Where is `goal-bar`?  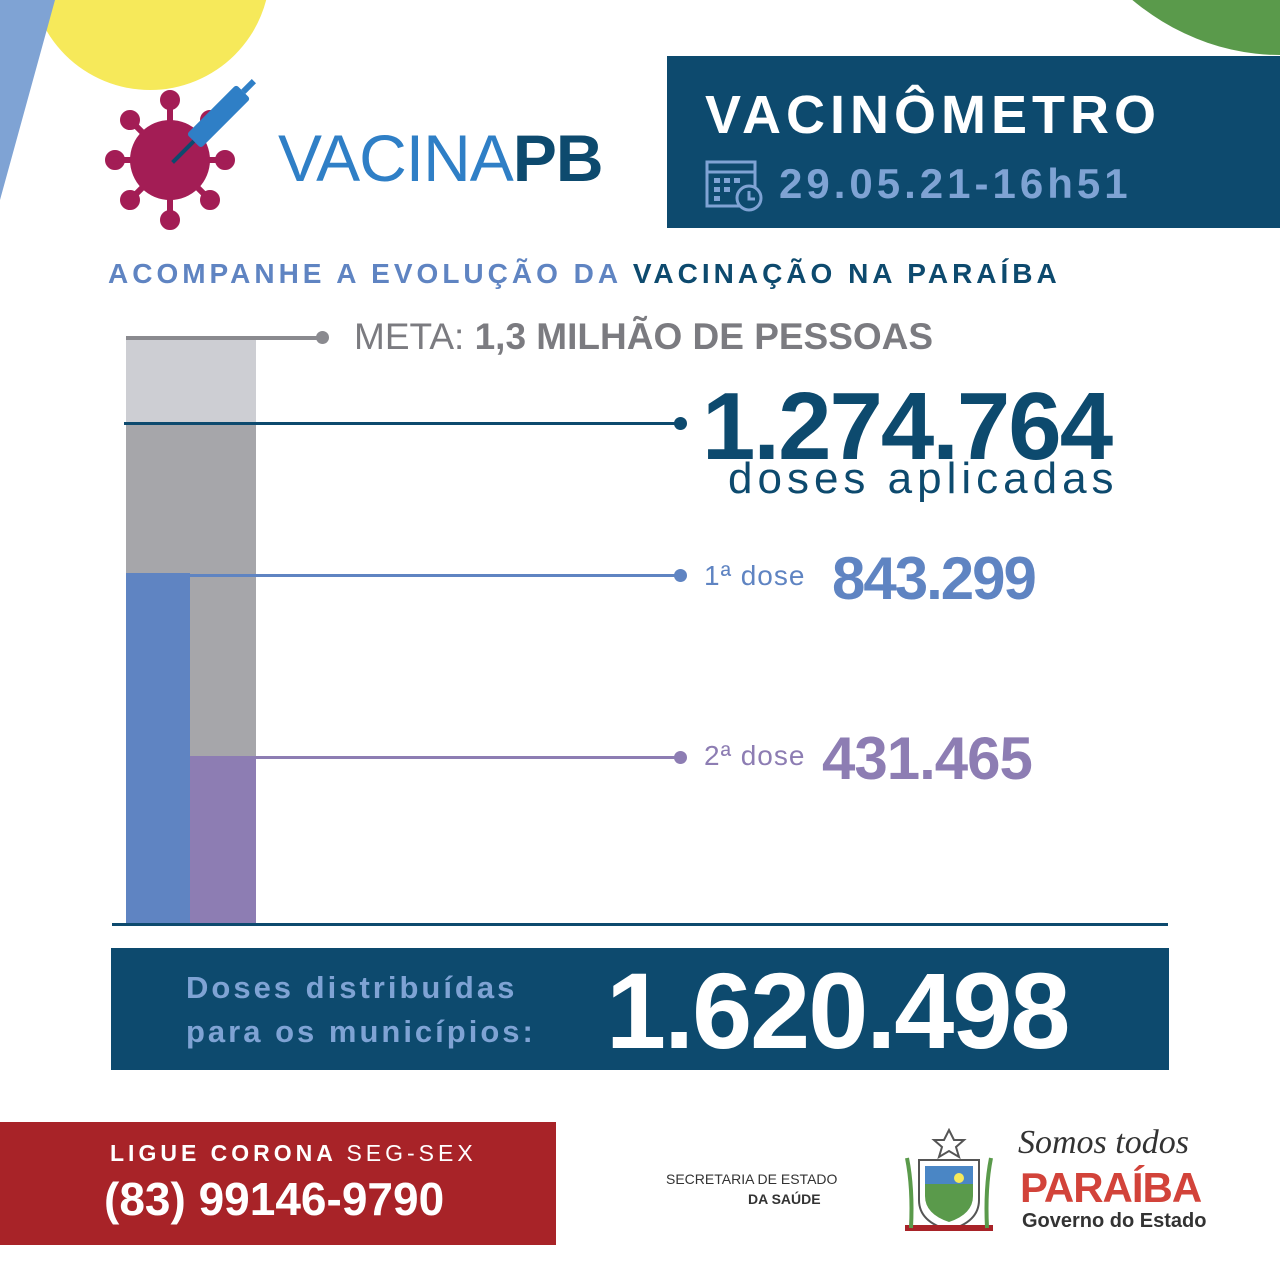 goal-bar is located at coordinates (191, 382).